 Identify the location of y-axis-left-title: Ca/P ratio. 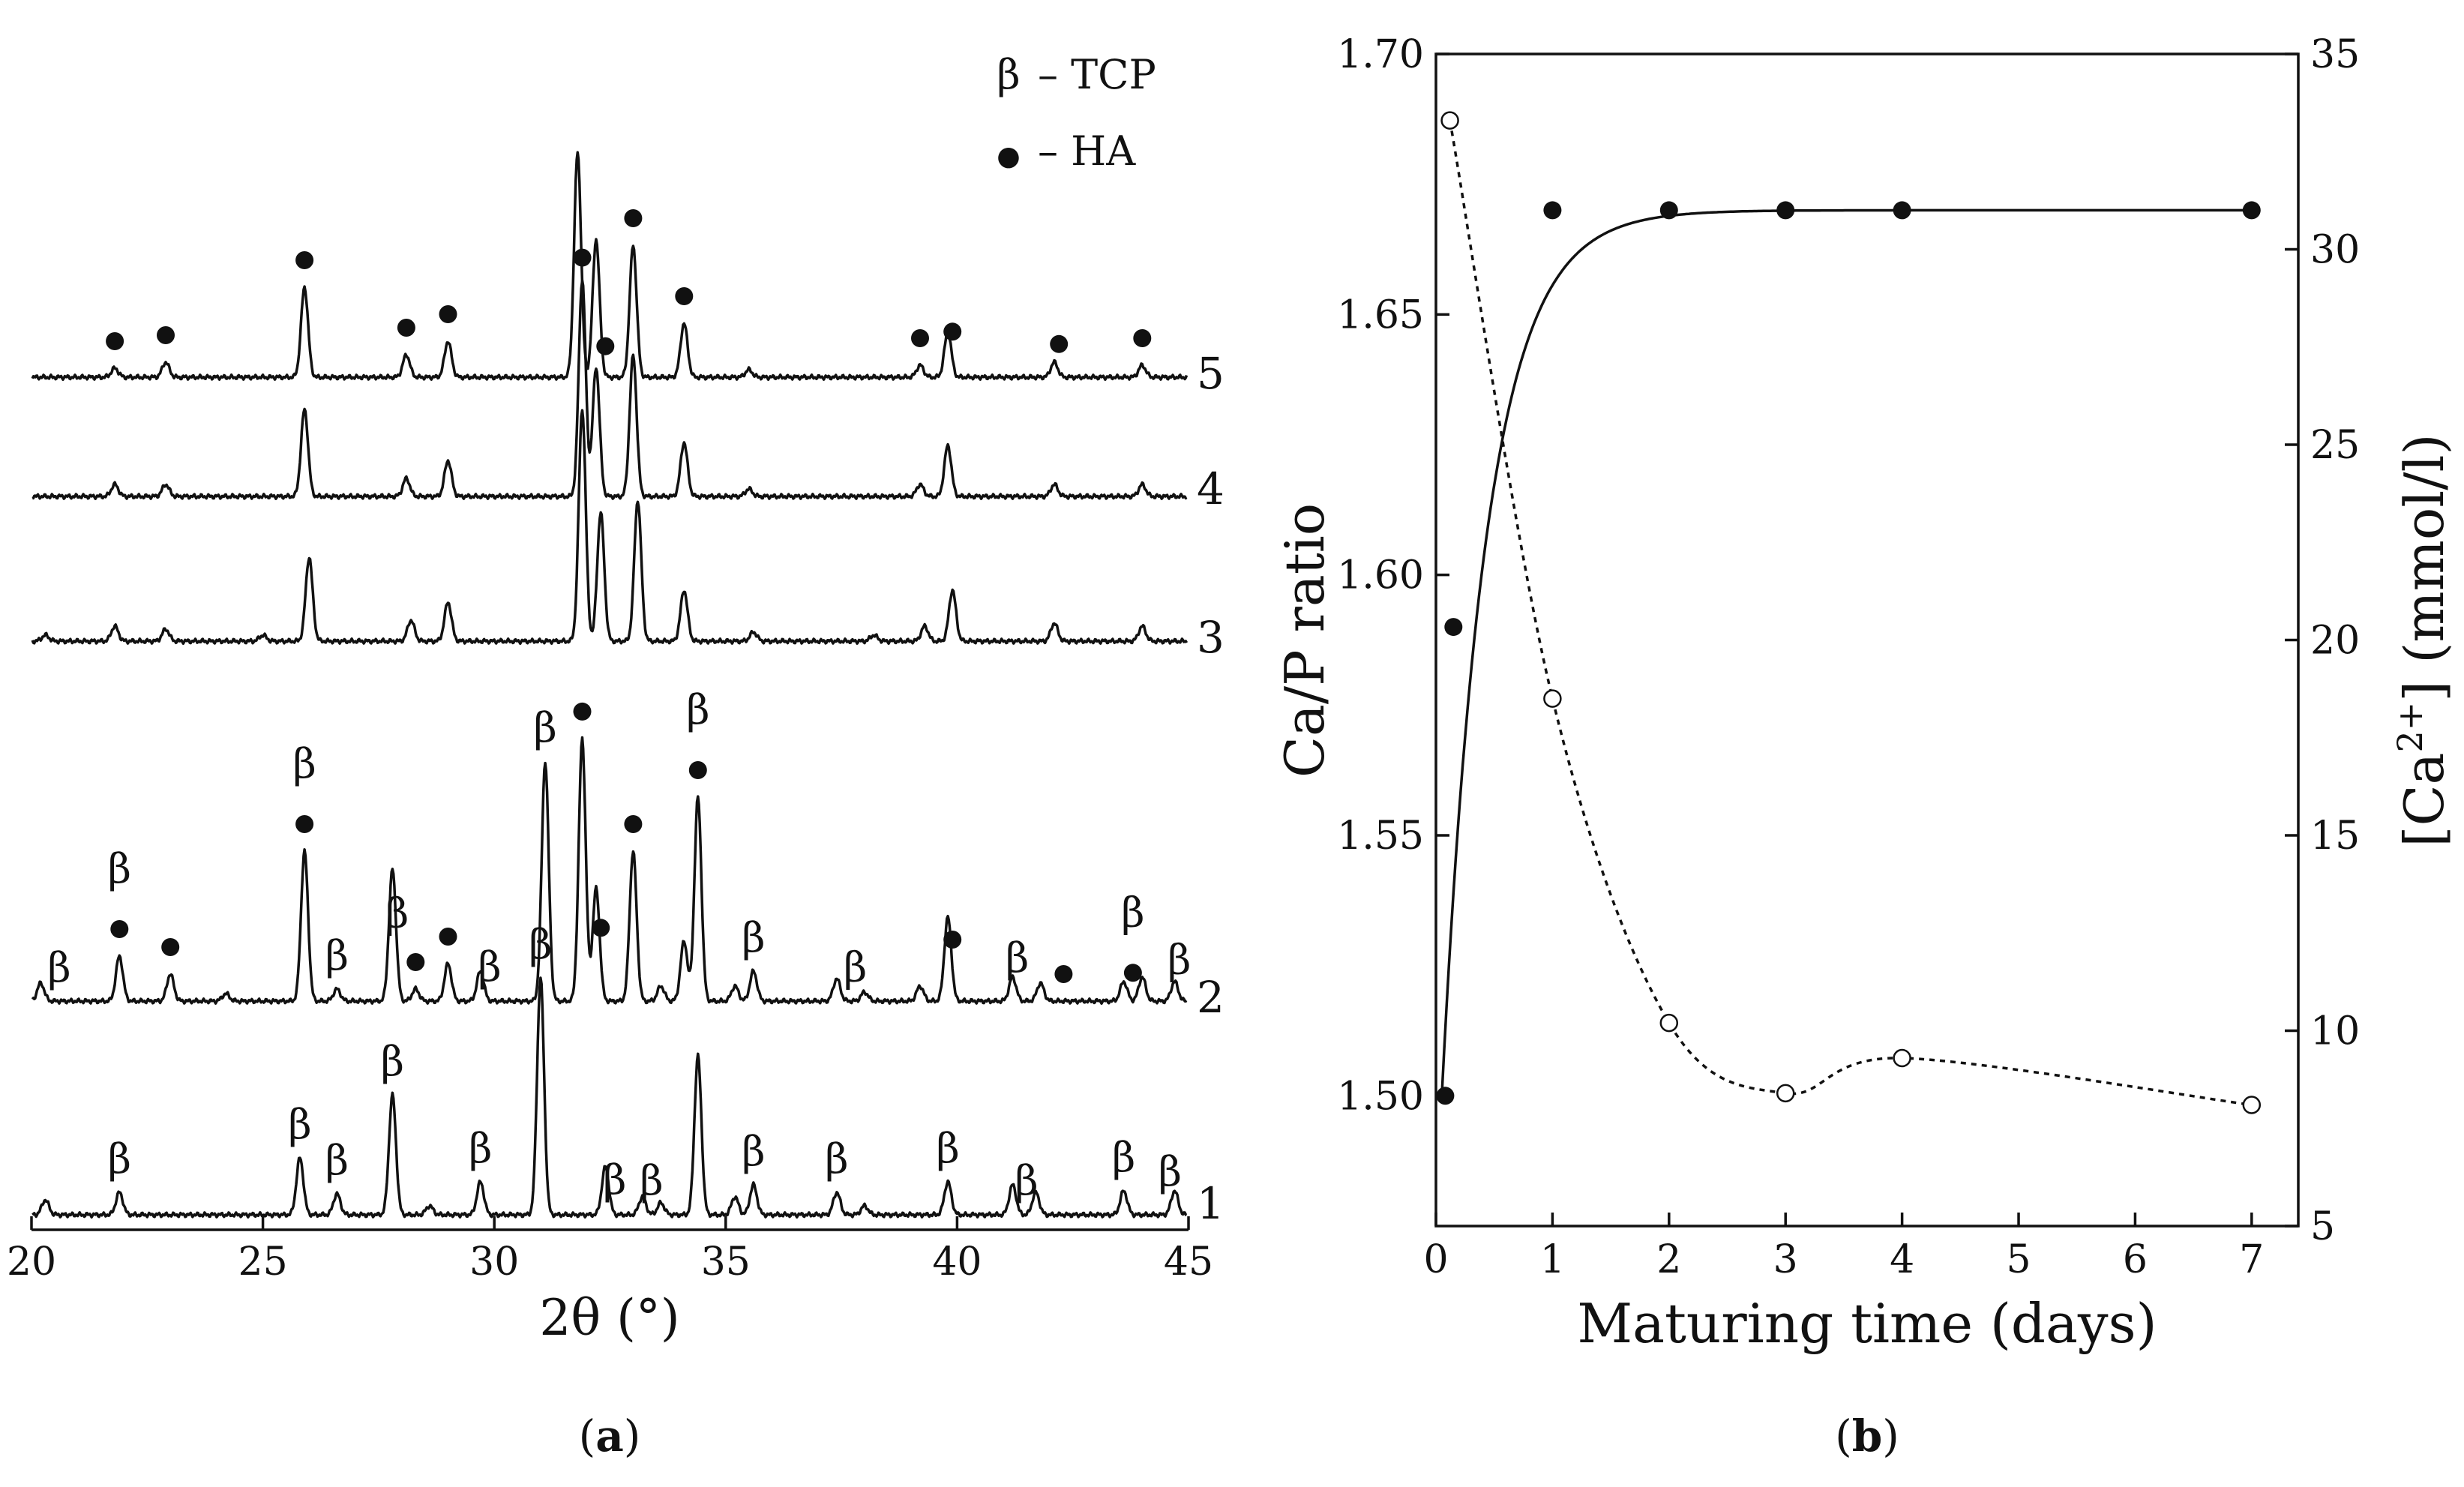
(1304, 640).